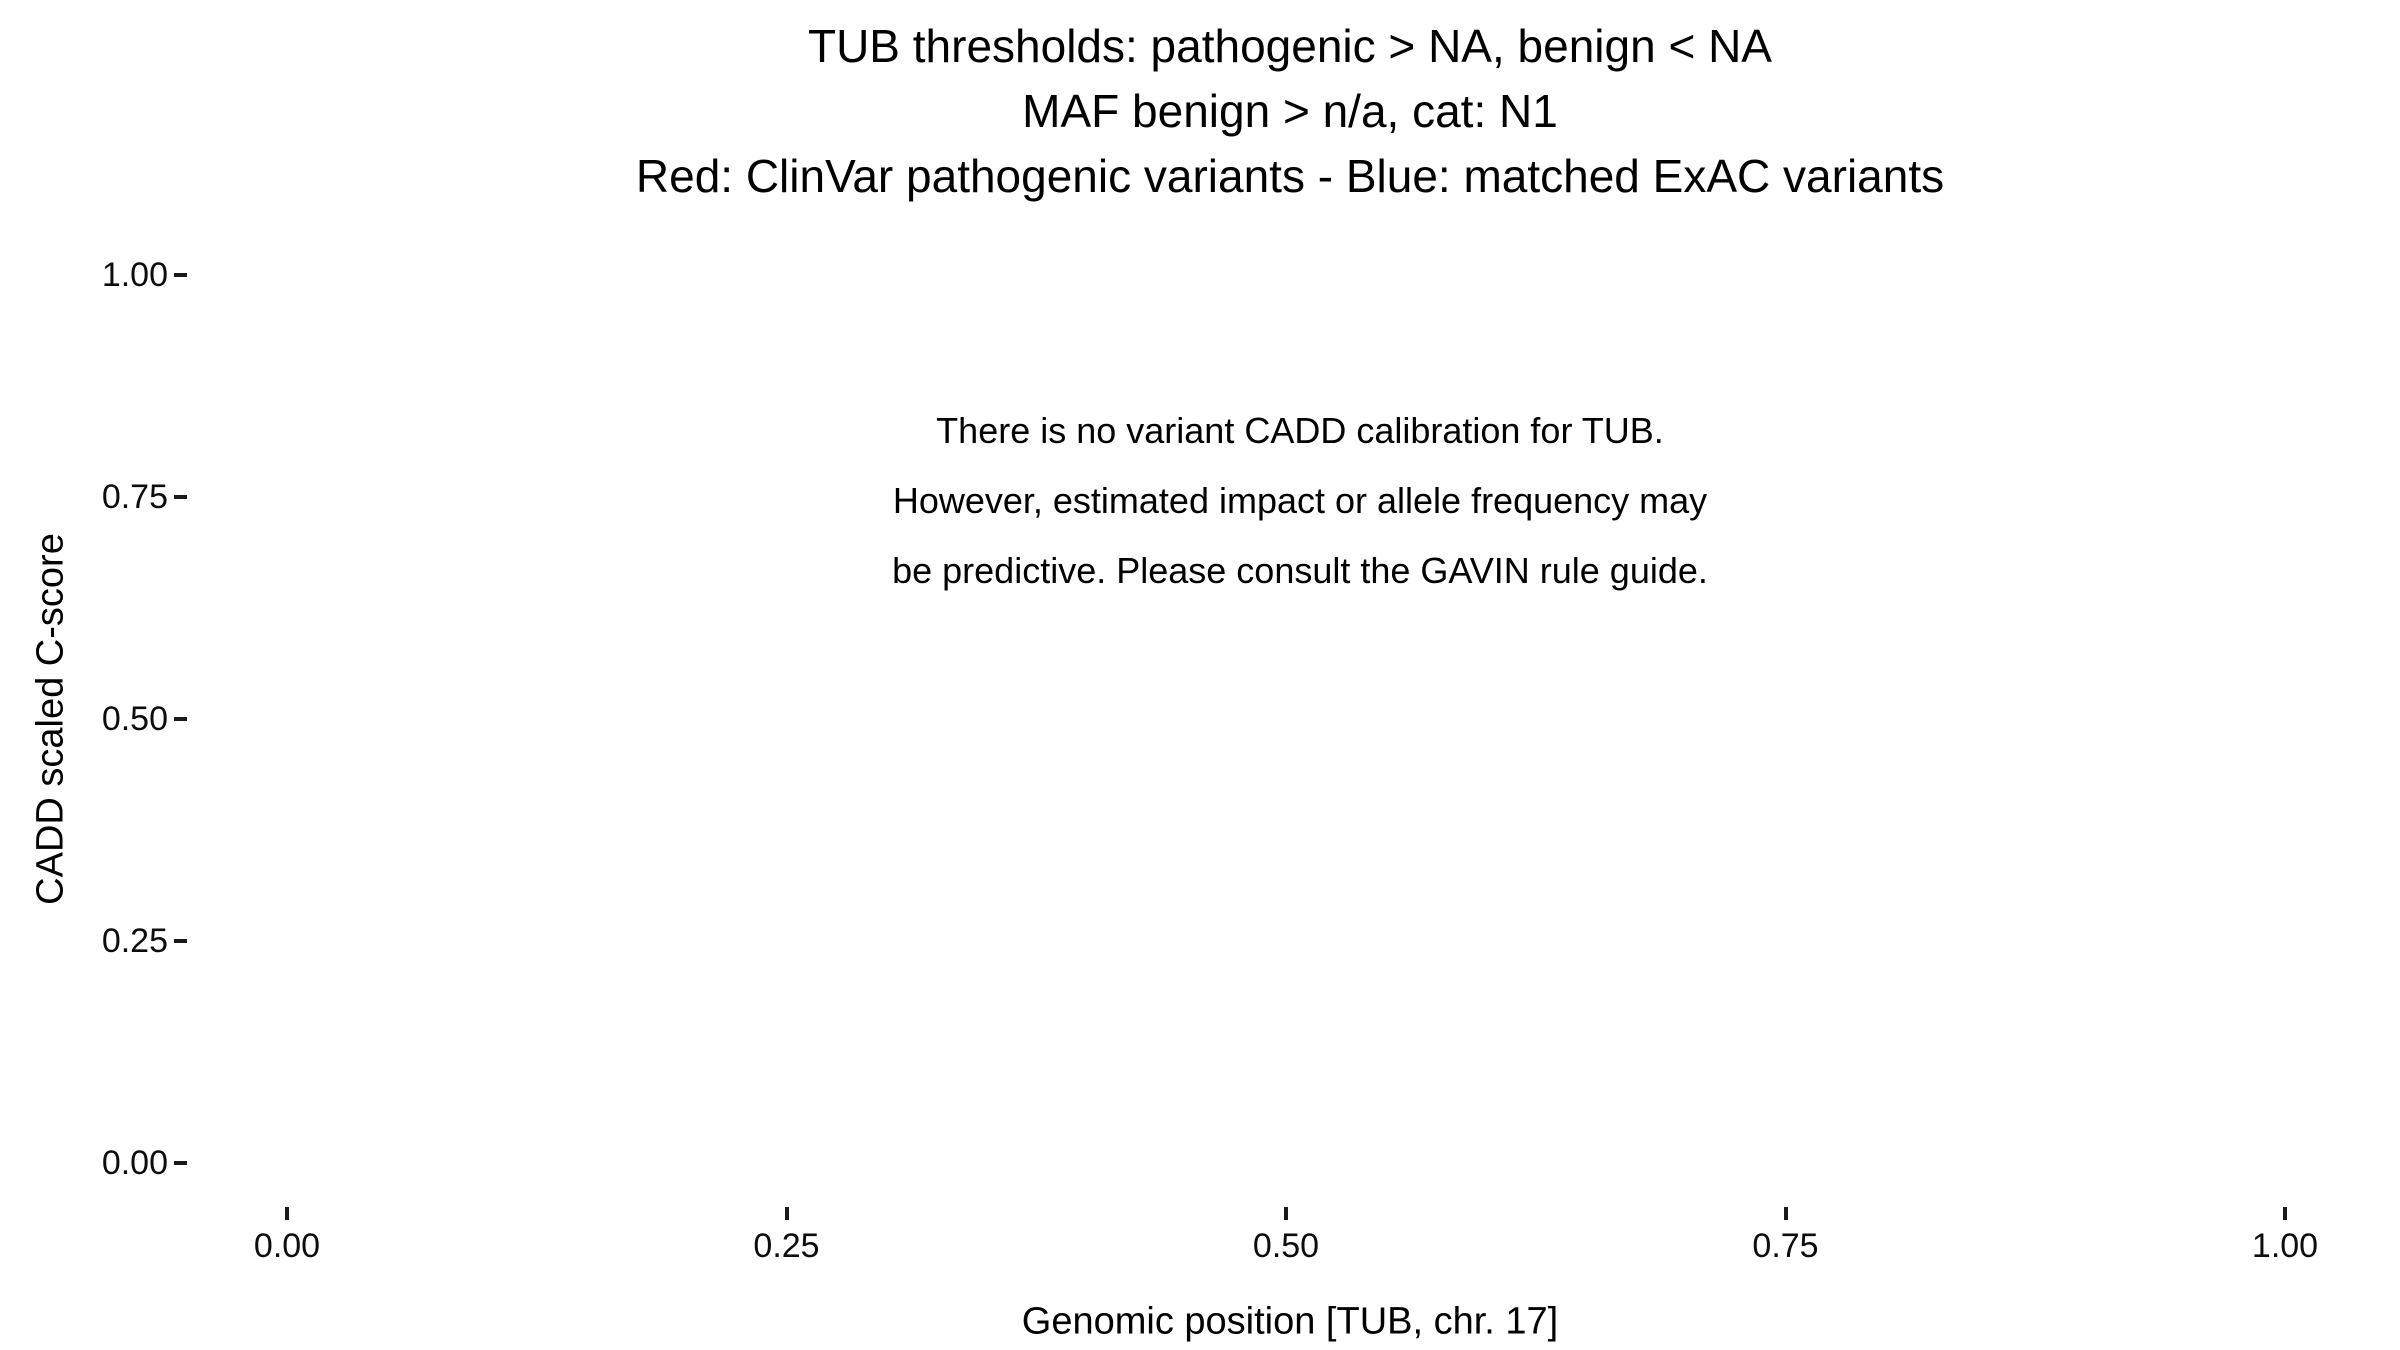 This screenshot has height=1350, width=2400. What do you see at coordinates (134, 1163) in the screenshot?
I see `y-tick-label: 0.00` at bounding box center [134, 1163].